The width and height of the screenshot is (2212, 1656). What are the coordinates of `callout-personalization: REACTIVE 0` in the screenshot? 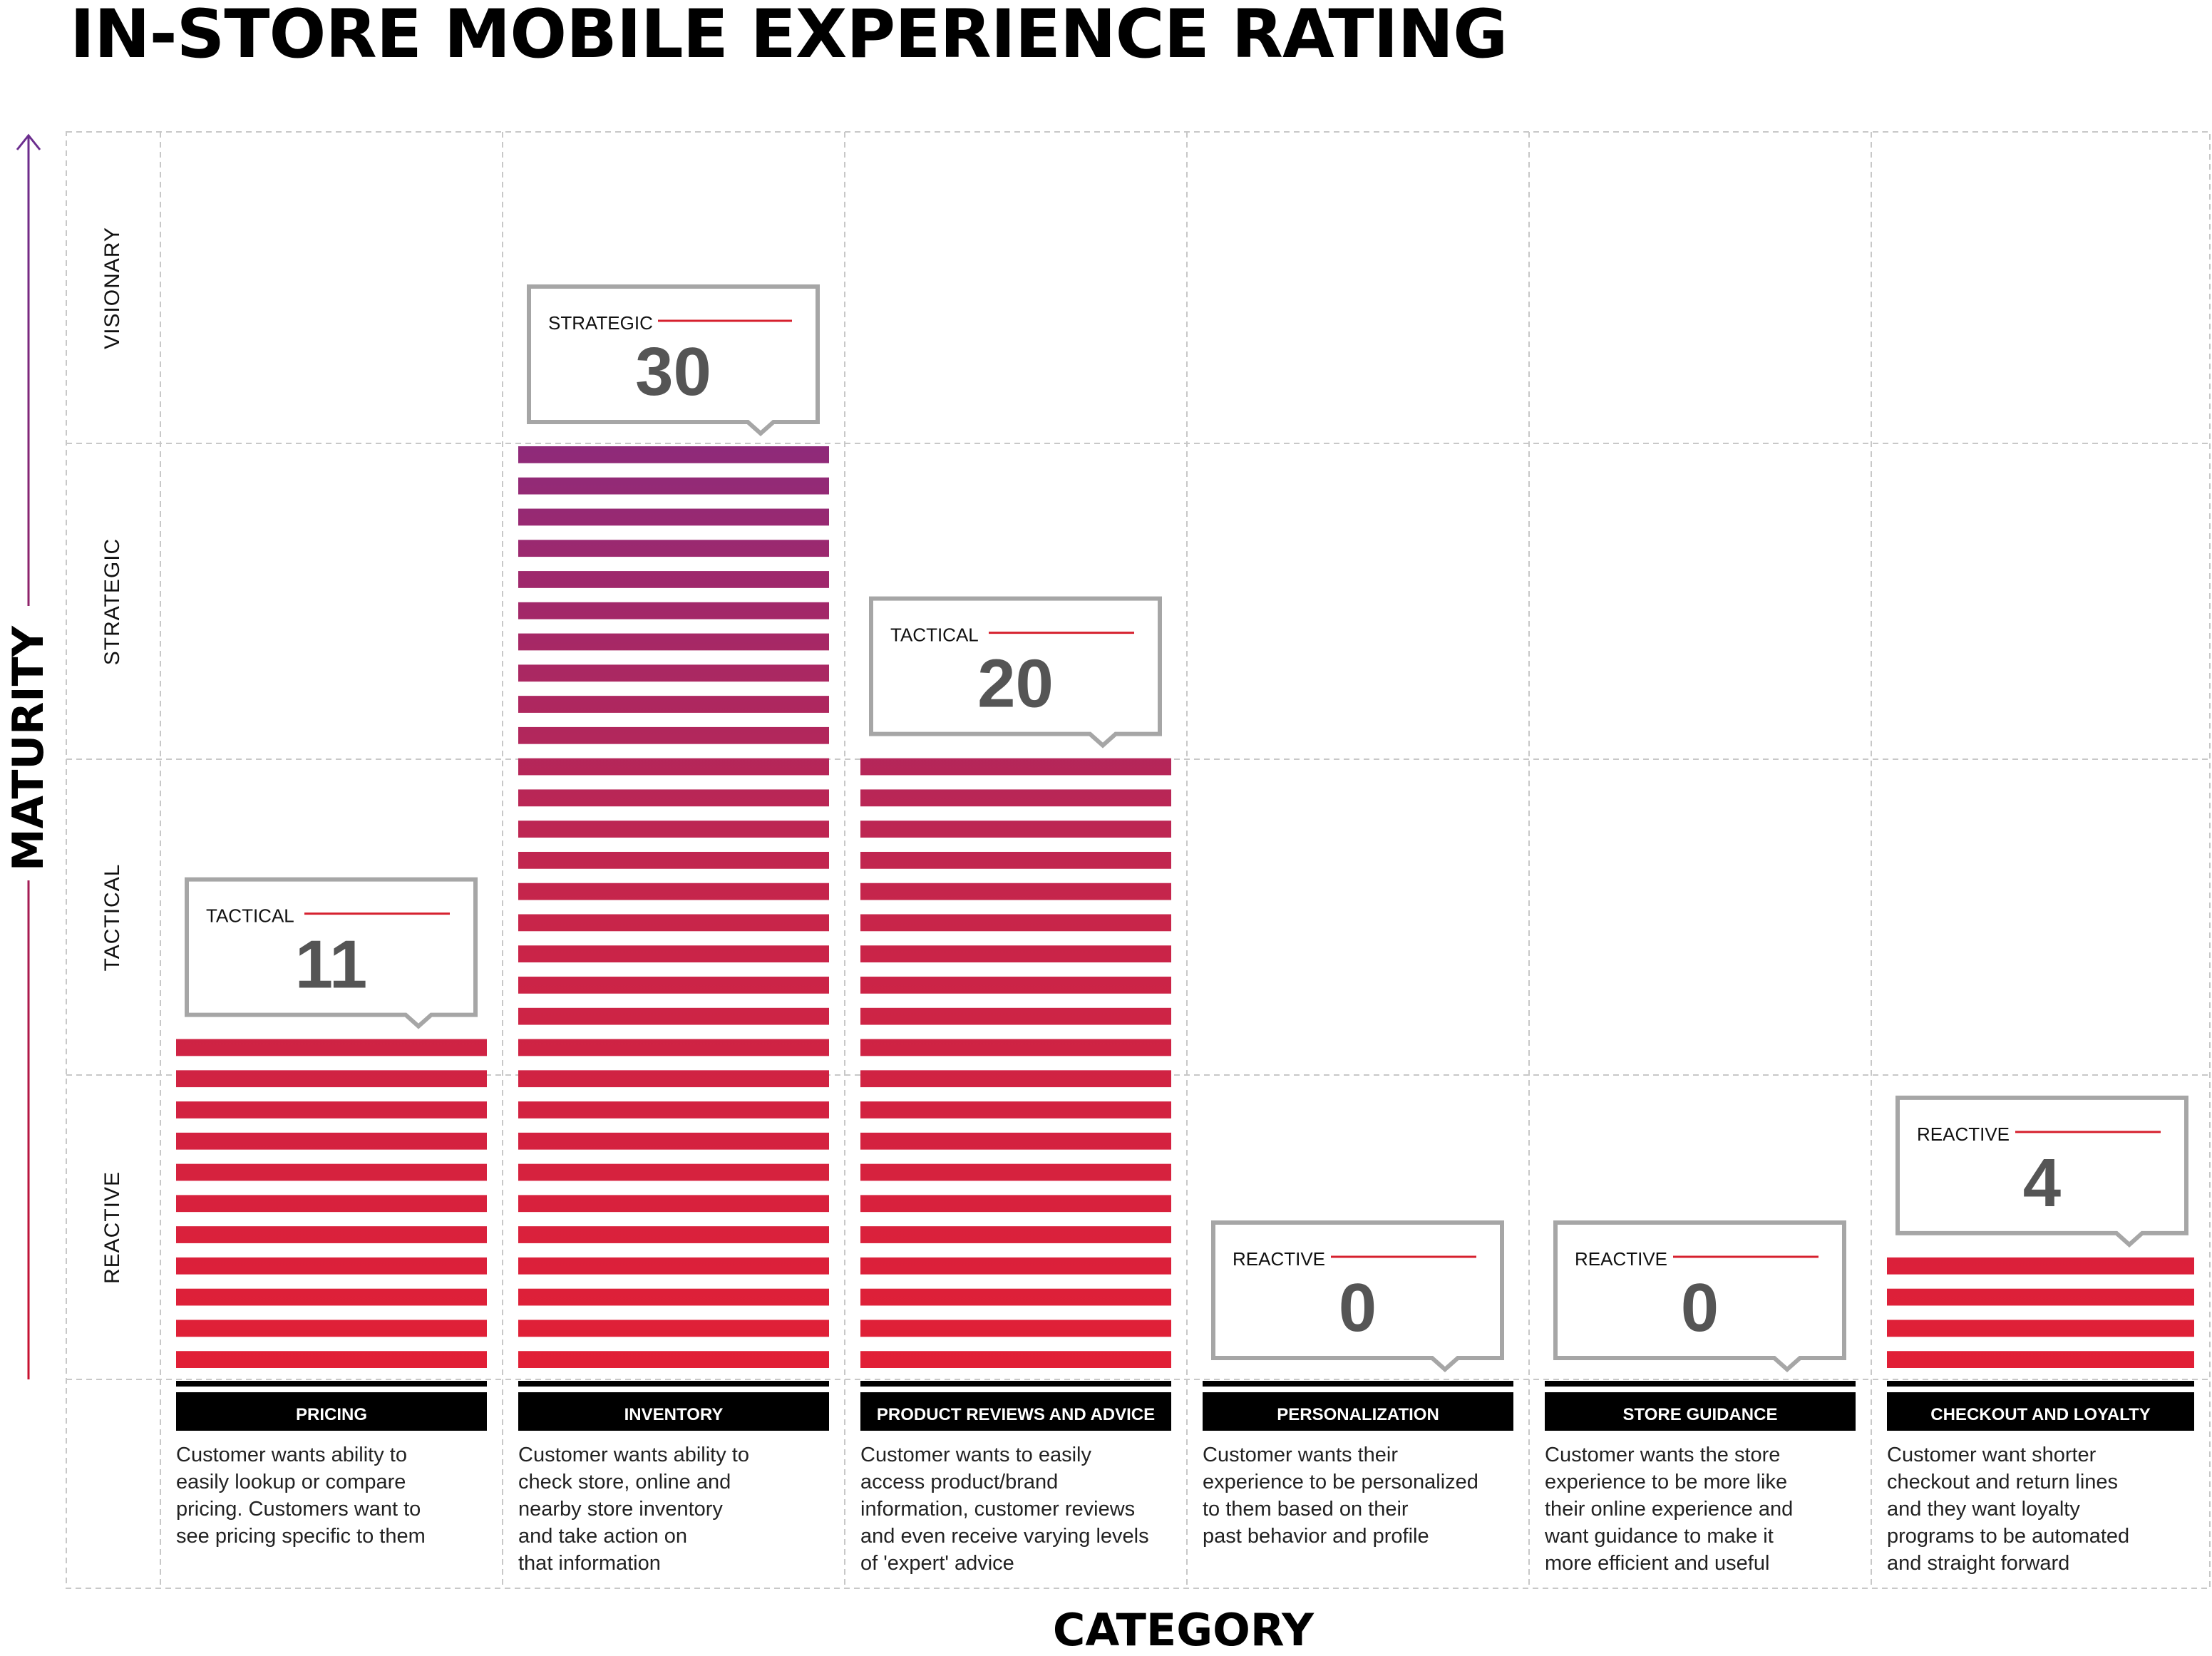 It's located at (1357, 1296).